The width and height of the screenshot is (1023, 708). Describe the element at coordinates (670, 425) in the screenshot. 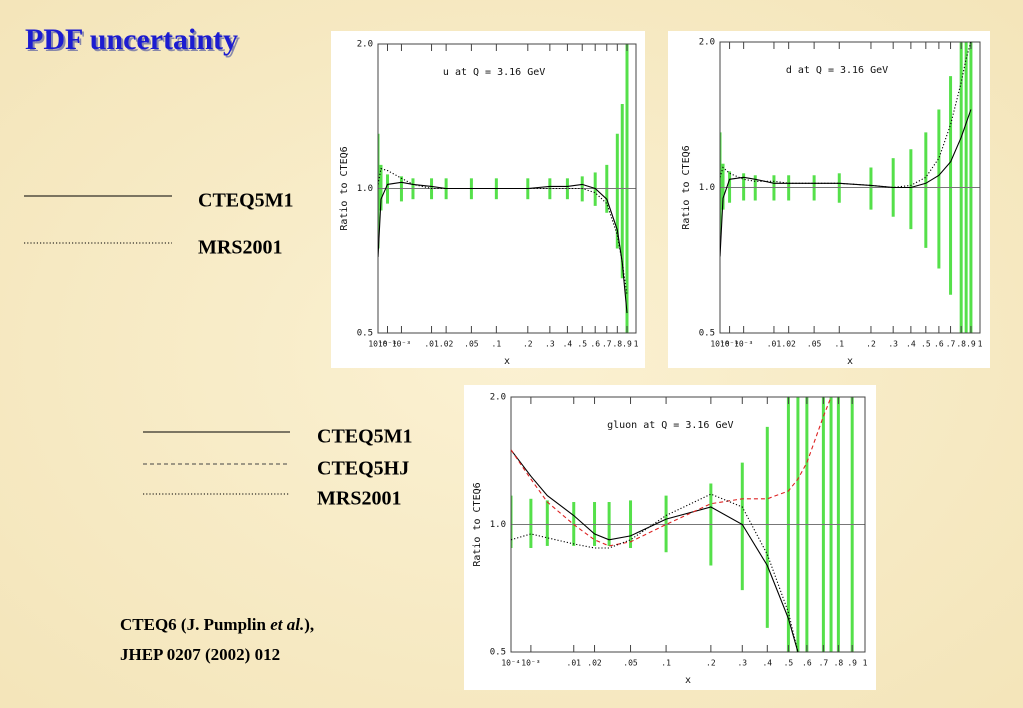

I see `plot-title: gluon at Q = 3.16 GeV` at that location.